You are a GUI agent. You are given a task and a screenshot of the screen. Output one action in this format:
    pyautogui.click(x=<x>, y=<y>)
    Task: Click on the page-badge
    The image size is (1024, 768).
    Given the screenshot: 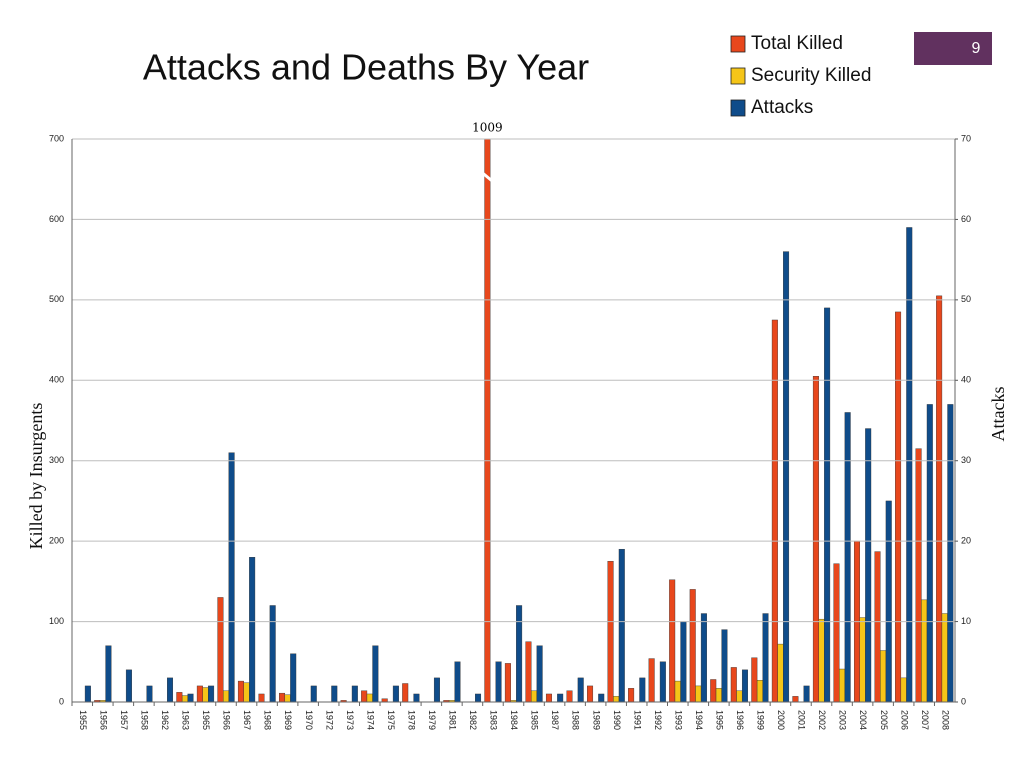 What is the action you would take?
    pyautogui.click(x=953, y=48)
    